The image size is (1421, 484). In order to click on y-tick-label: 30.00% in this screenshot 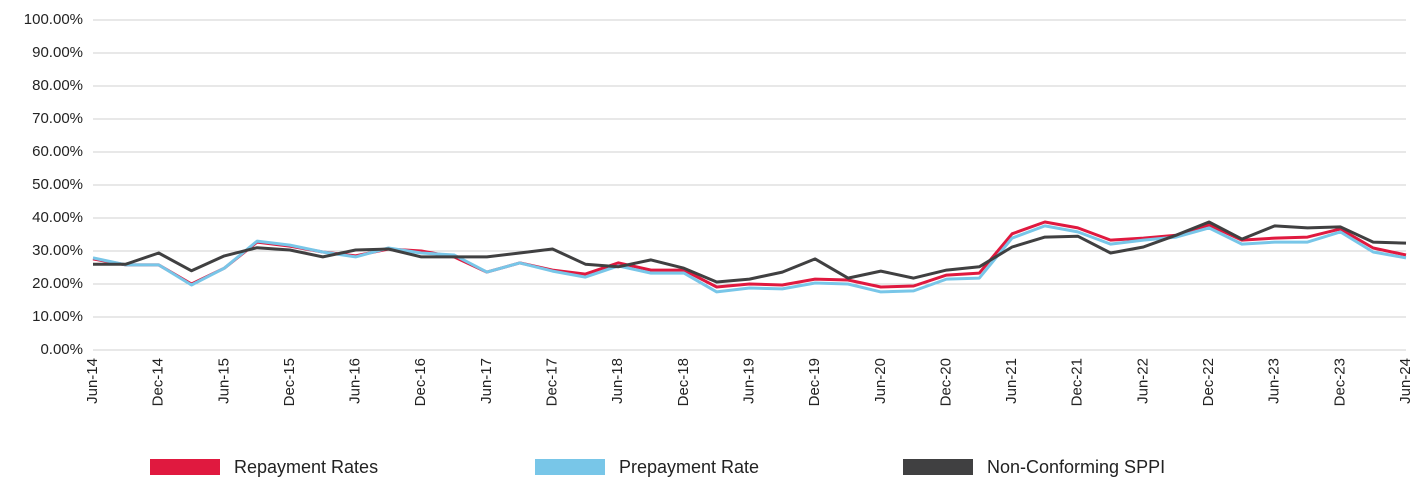, I will do `click(57, 250)`.